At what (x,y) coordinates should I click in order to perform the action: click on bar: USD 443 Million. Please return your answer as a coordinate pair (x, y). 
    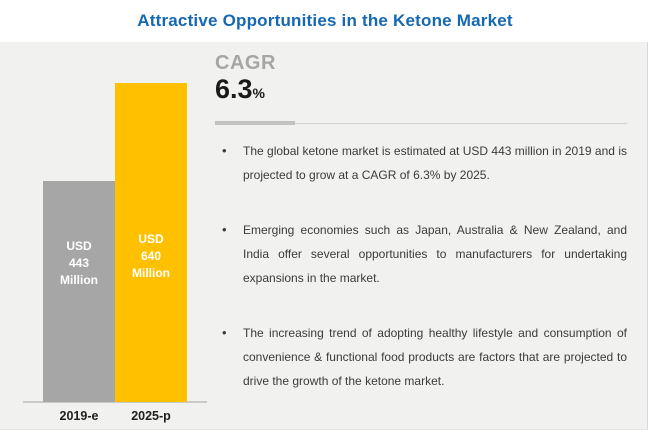
    Looking at the image, I should click on (79, 291).